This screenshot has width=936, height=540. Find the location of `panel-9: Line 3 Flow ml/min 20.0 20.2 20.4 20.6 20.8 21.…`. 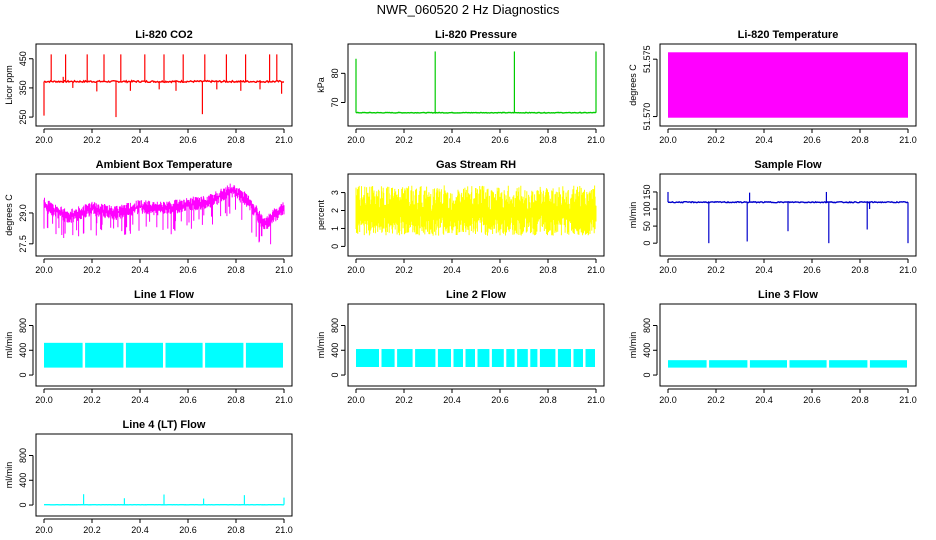

panel-9: Line 3 Flow ml/min 20.0 20.2 20.4 20.6 20.8 21.… is located at coordinates (772, 347).